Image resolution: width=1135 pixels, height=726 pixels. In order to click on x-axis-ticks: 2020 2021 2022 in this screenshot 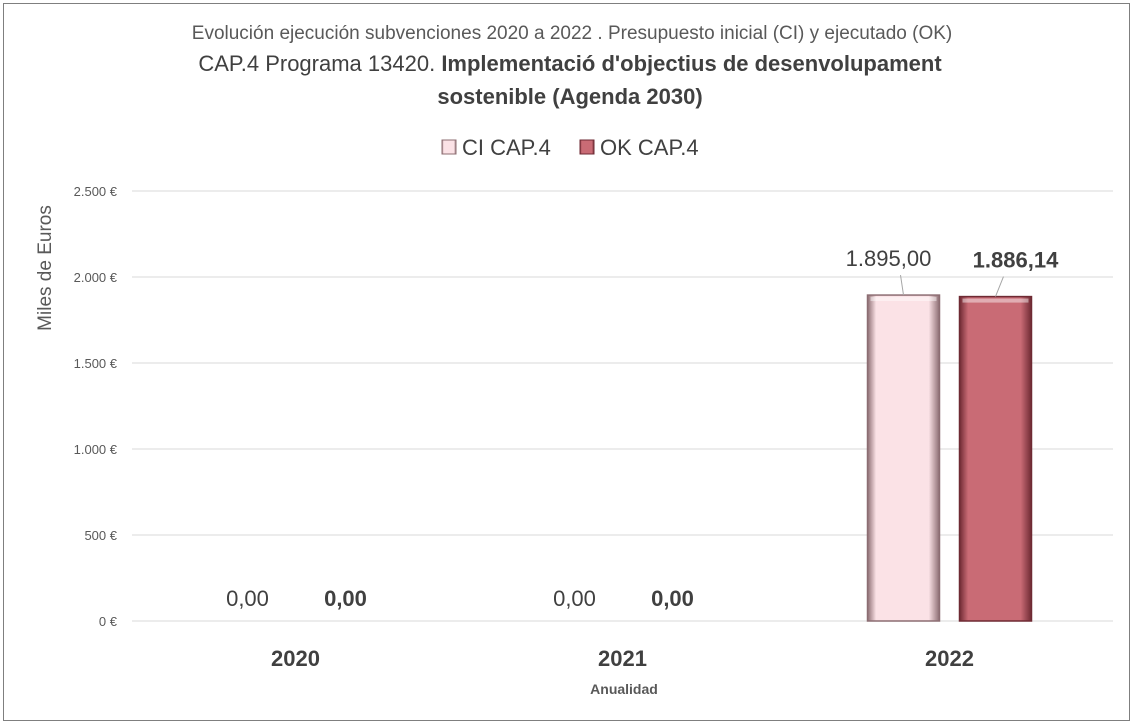, I will do `click(622, 658)`.